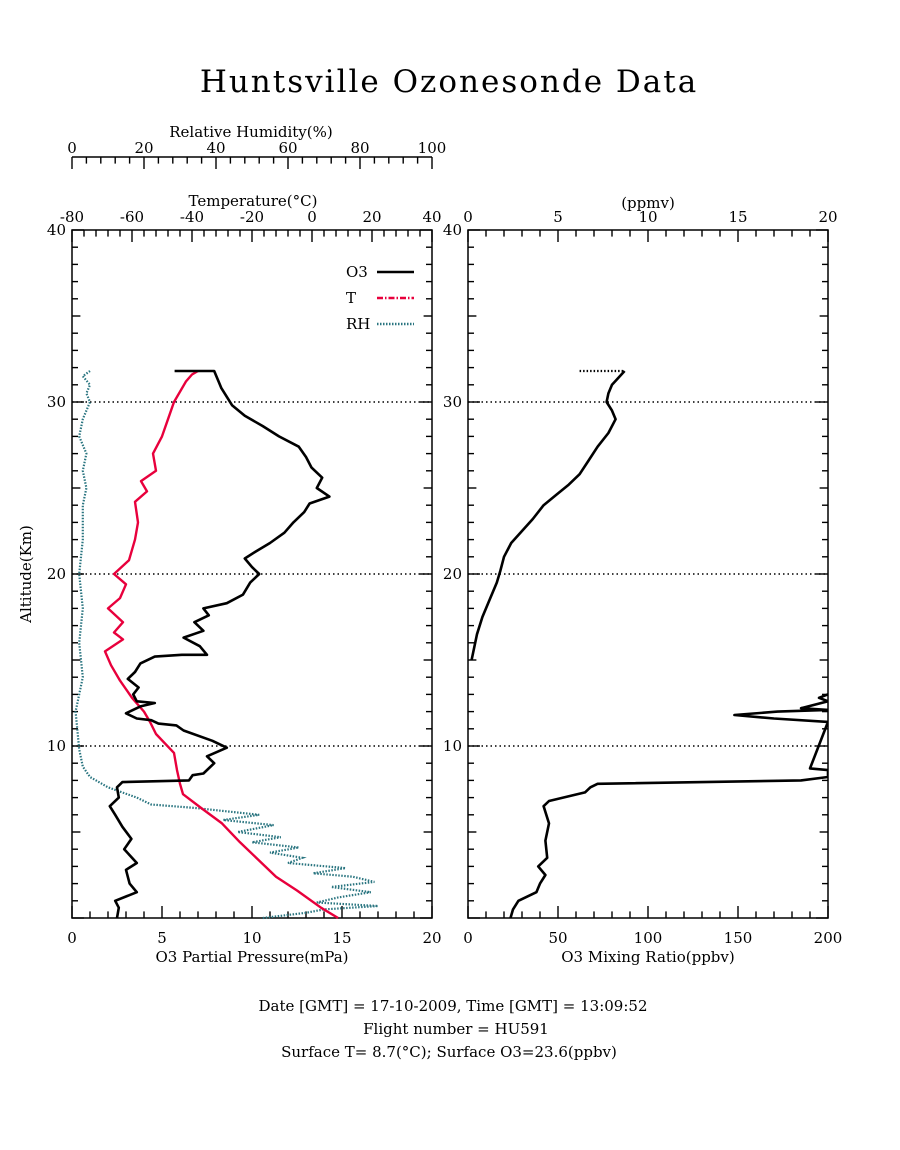 Image resolution: width=900 pixels, height=1150 pixels. I want to click on legend-label-rh: RH, so click(358, 324).